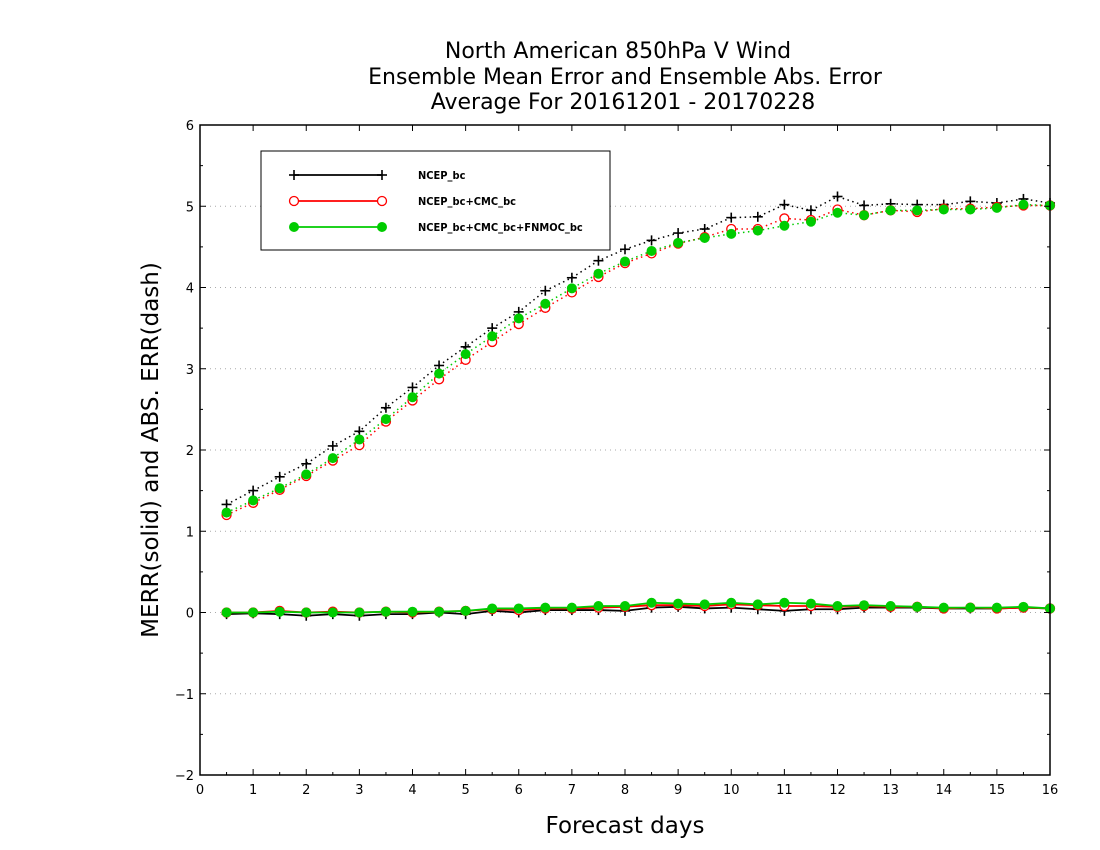  Describe the element at coordinates (190, 289) in the screenshot. I see `y-tick-label: 4` at that location.